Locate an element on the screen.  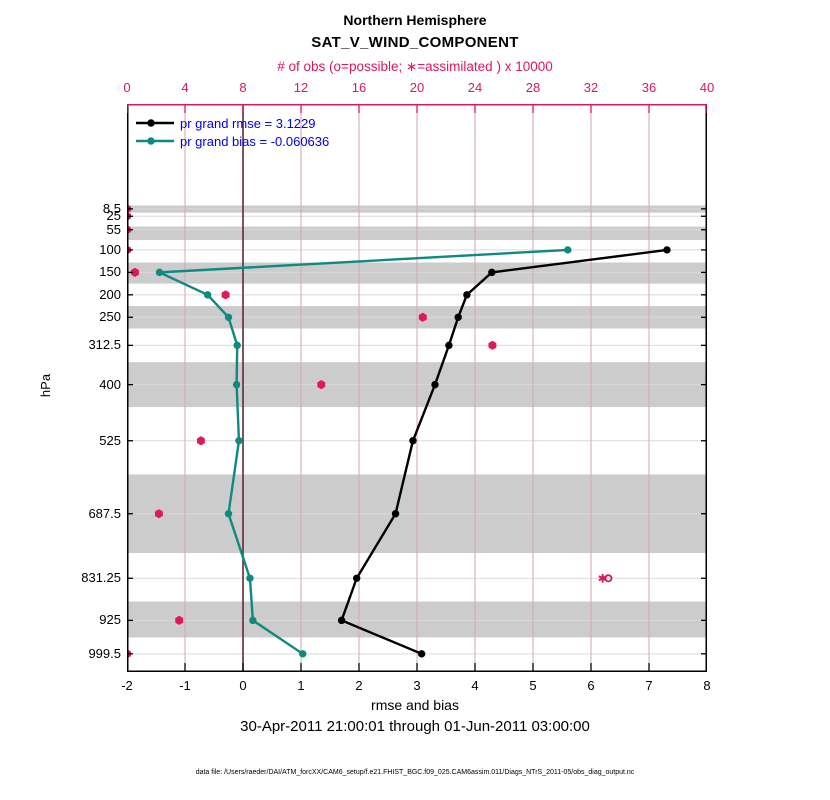
bottom-axis-tick-label: 2 is located at coordinates (359, 685).